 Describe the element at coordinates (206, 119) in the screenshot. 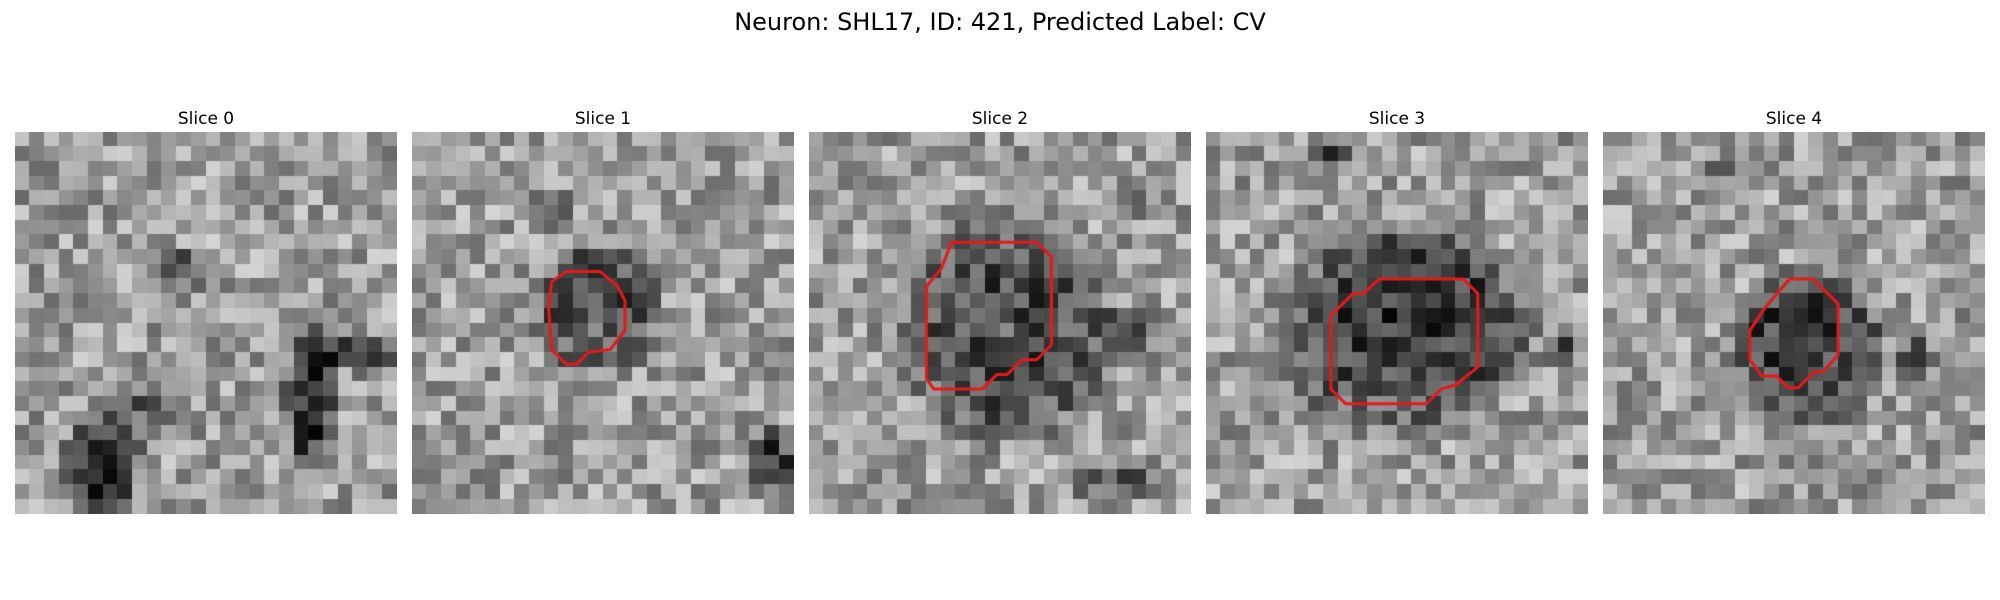

I see `slice-title-0: Slice 0` at that location.